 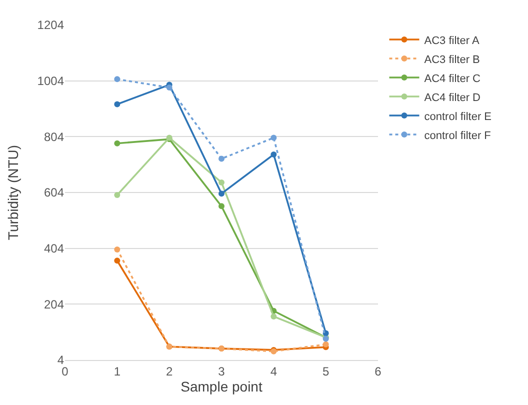 I want to click on y-tick-label: 1004, so click(x=50, y=81).